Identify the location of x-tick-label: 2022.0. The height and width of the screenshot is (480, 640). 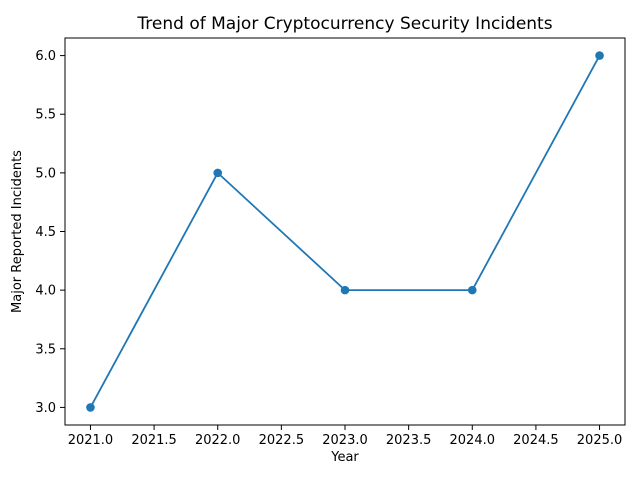
(218, 440).